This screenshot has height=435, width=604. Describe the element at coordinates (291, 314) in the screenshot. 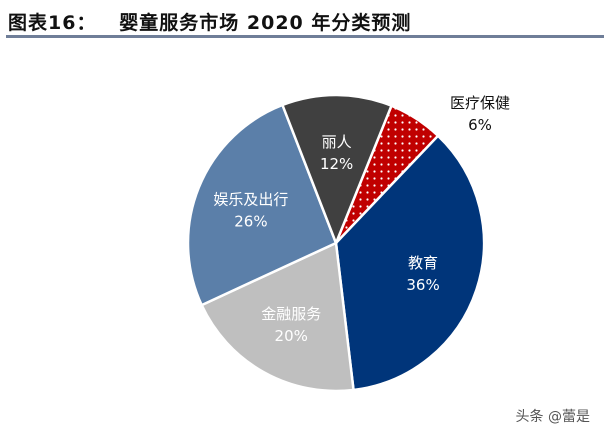

I see `slice-label: 金融服务` at that location.